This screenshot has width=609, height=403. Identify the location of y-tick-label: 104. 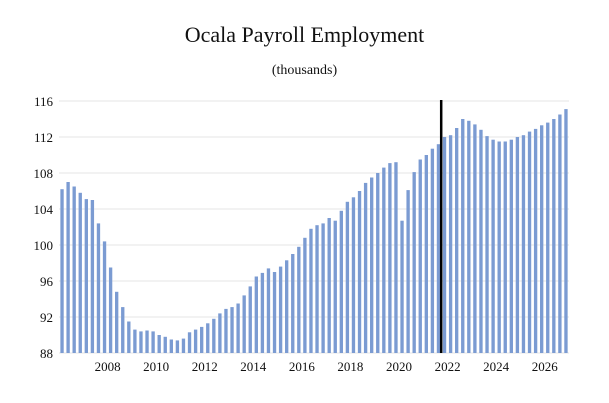
(44, 209).